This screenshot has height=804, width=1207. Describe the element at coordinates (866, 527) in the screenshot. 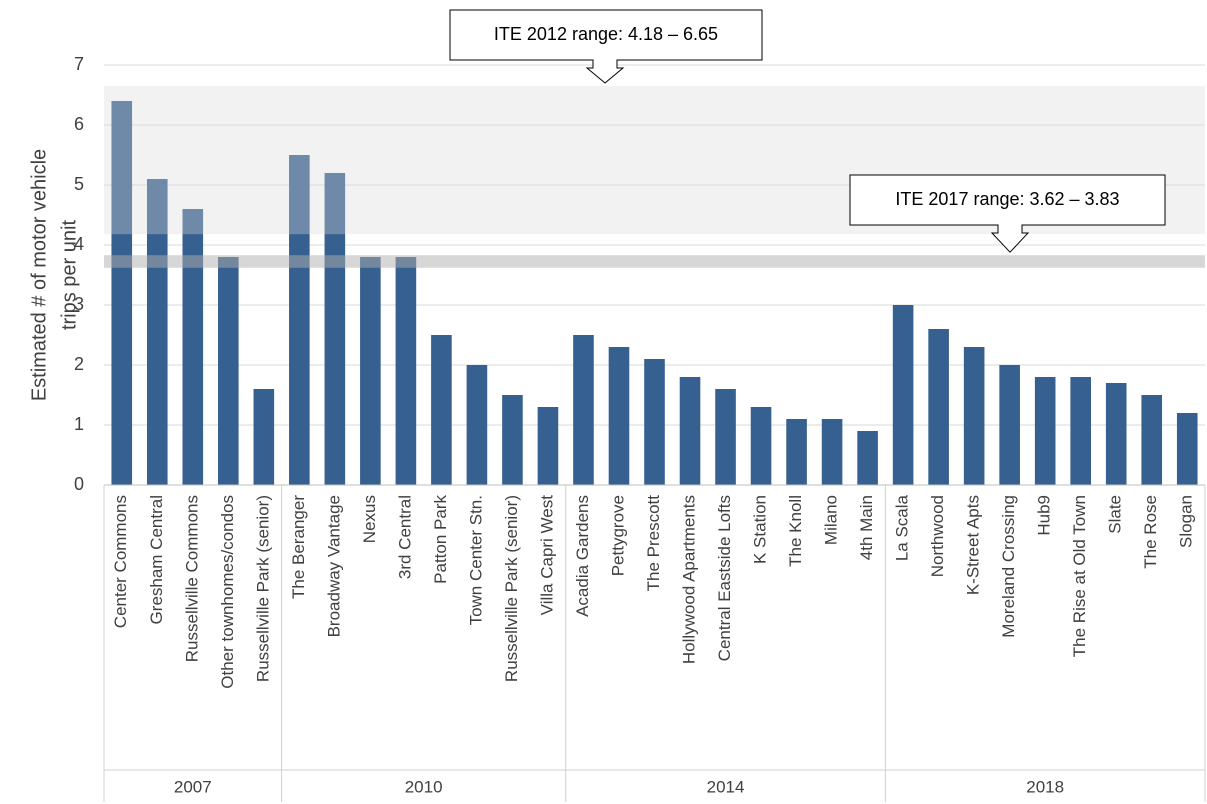

I see `x-tick-label: 4th Main` at that location.